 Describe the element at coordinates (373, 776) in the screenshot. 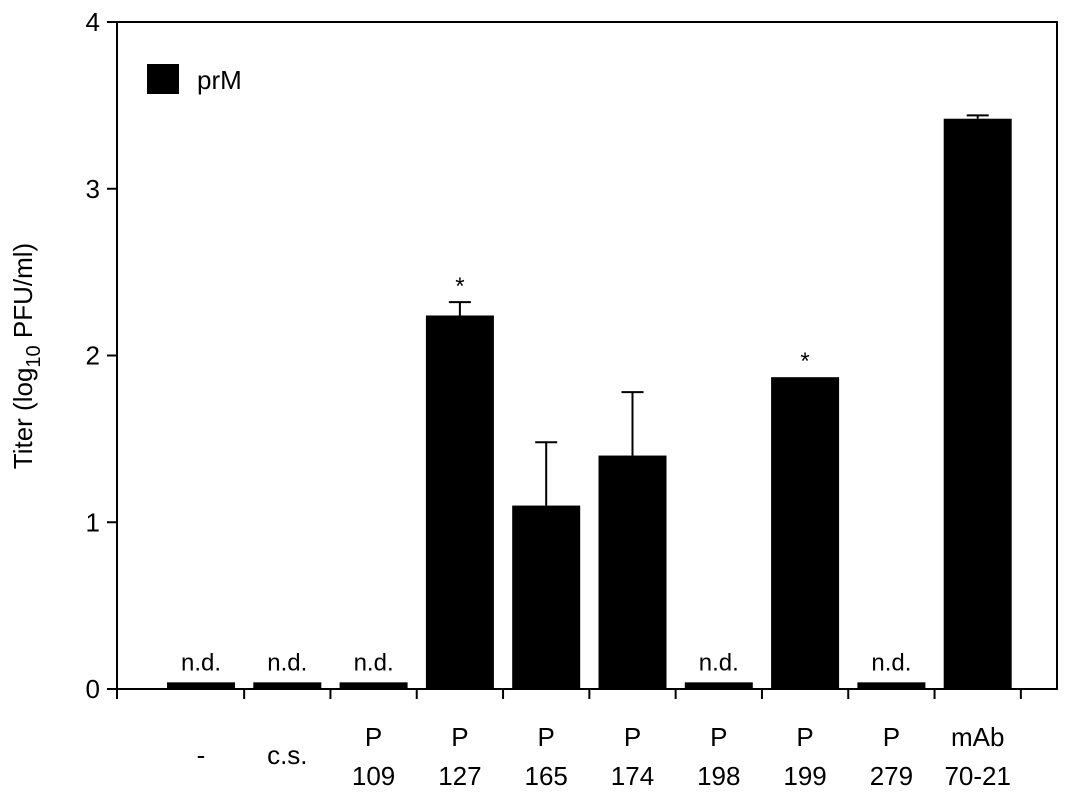

I see `category-label-2-line2: 109` at that location.